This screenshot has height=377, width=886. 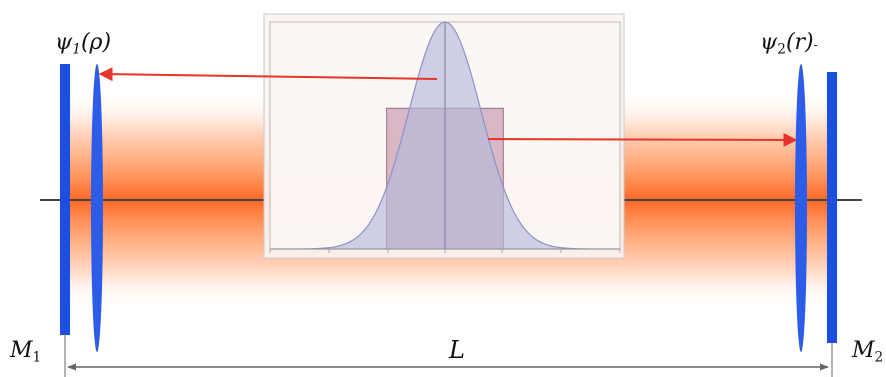 What do you see at coordinates (815, 45) in the screenshot?
I see `psi2-tail: -` at bounding box center [815, 45].